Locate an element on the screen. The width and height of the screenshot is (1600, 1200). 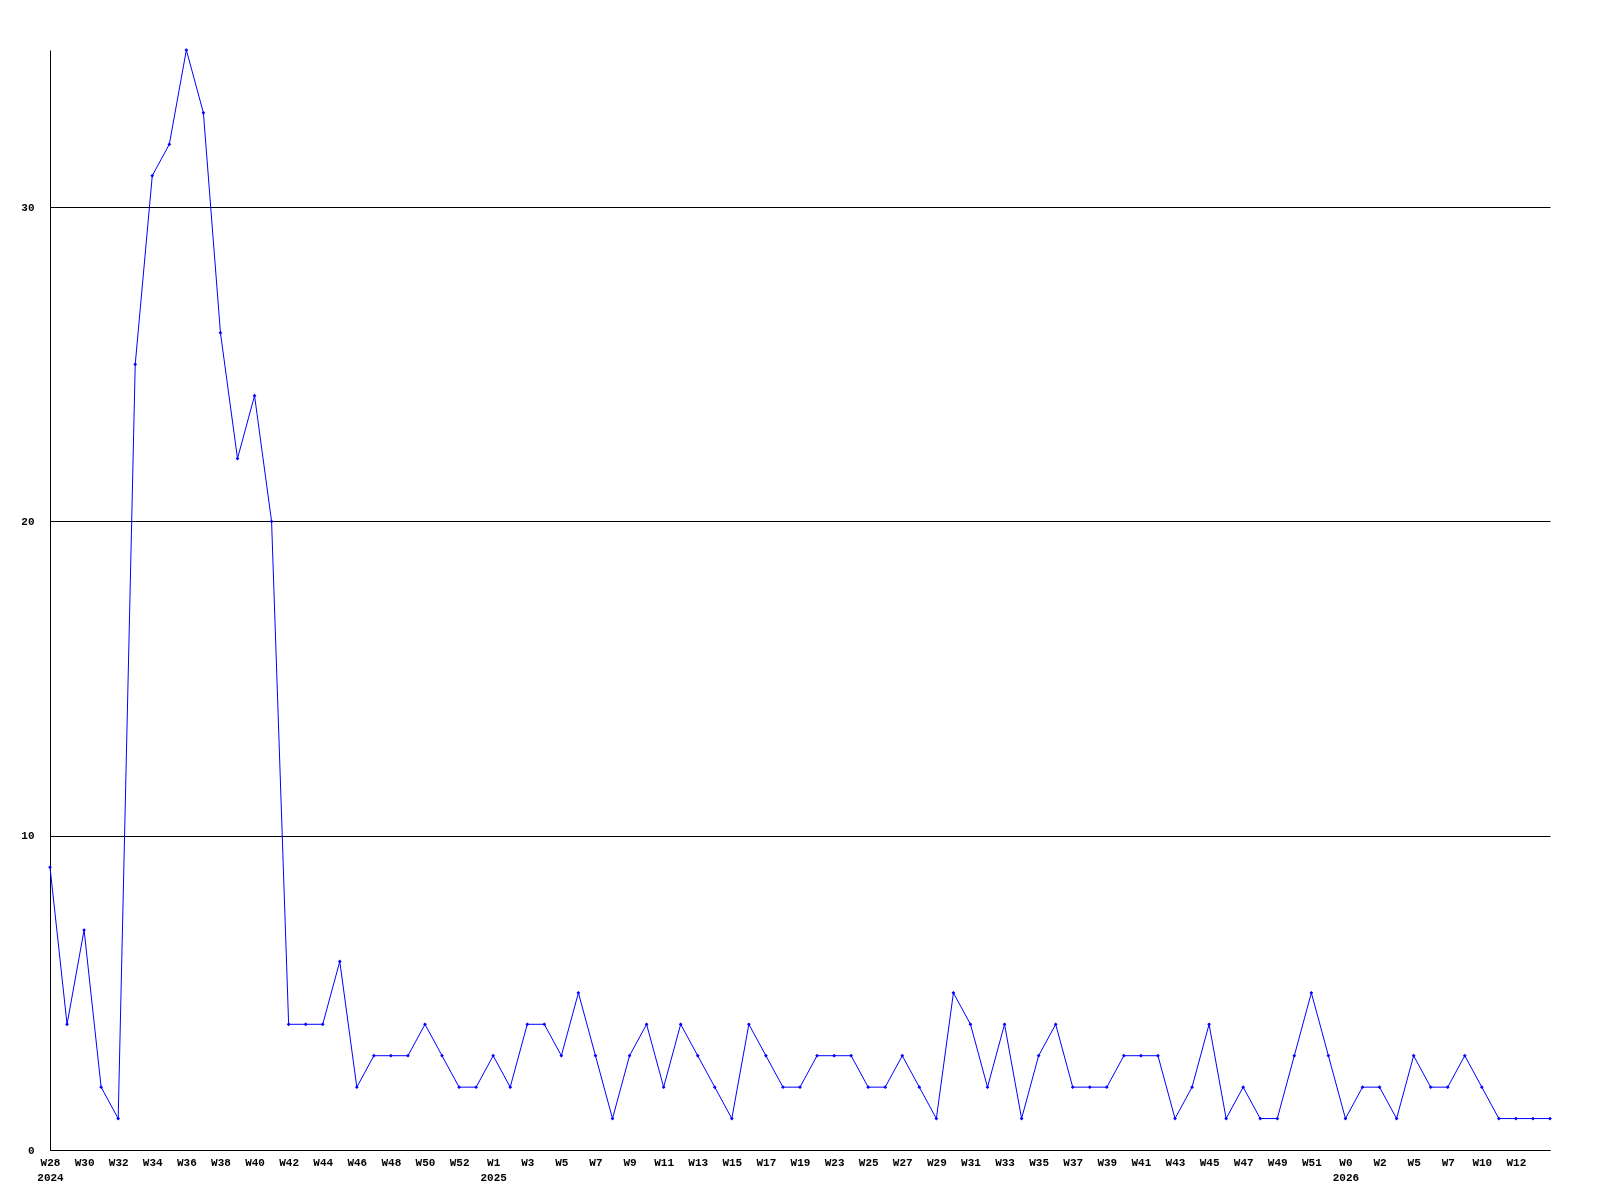
x-tick-label: W27 is located at coordinates (902, 1162).